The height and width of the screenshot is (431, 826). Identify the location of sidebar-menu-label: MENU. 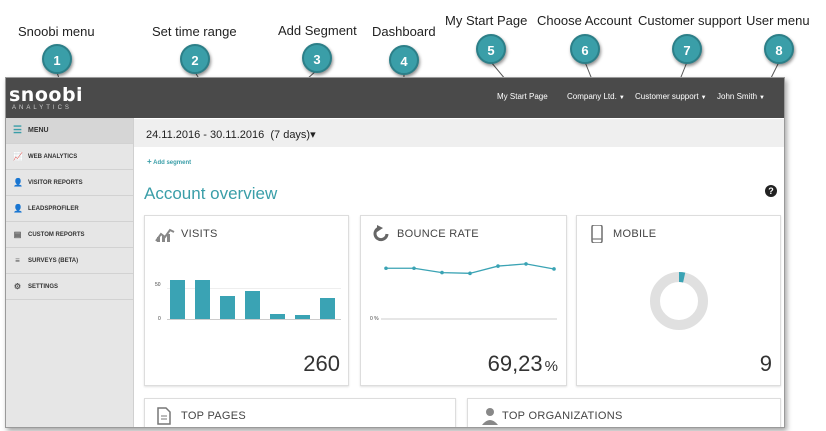
(38, 130).